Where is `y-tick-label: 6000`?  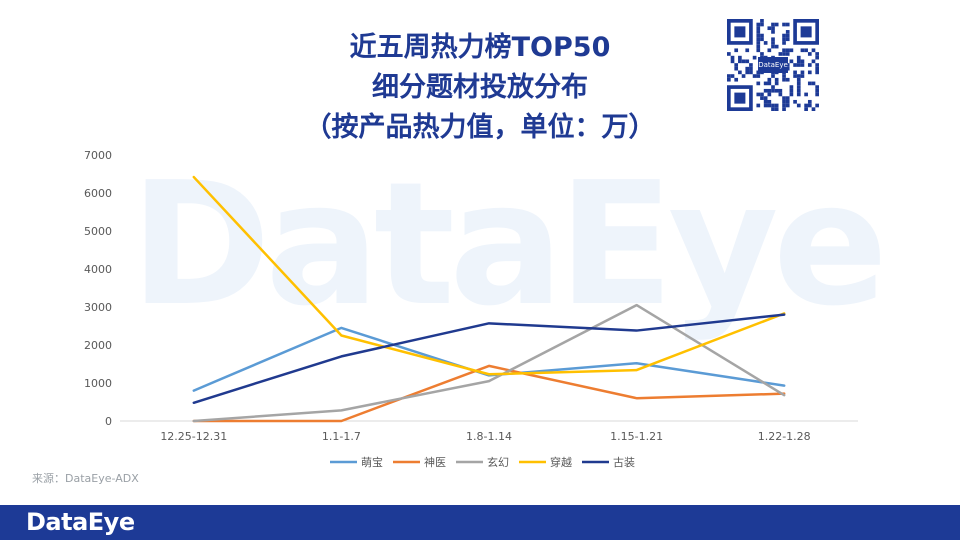
y-tick-label: 6000 is located at coordinates (98, 193).